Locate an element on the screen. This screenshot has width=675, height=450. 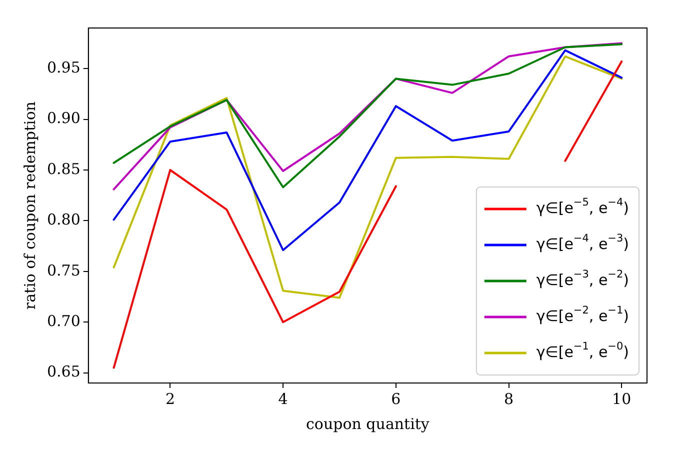
y-tick-label: 0.95 is located at coordinates (63, 67).